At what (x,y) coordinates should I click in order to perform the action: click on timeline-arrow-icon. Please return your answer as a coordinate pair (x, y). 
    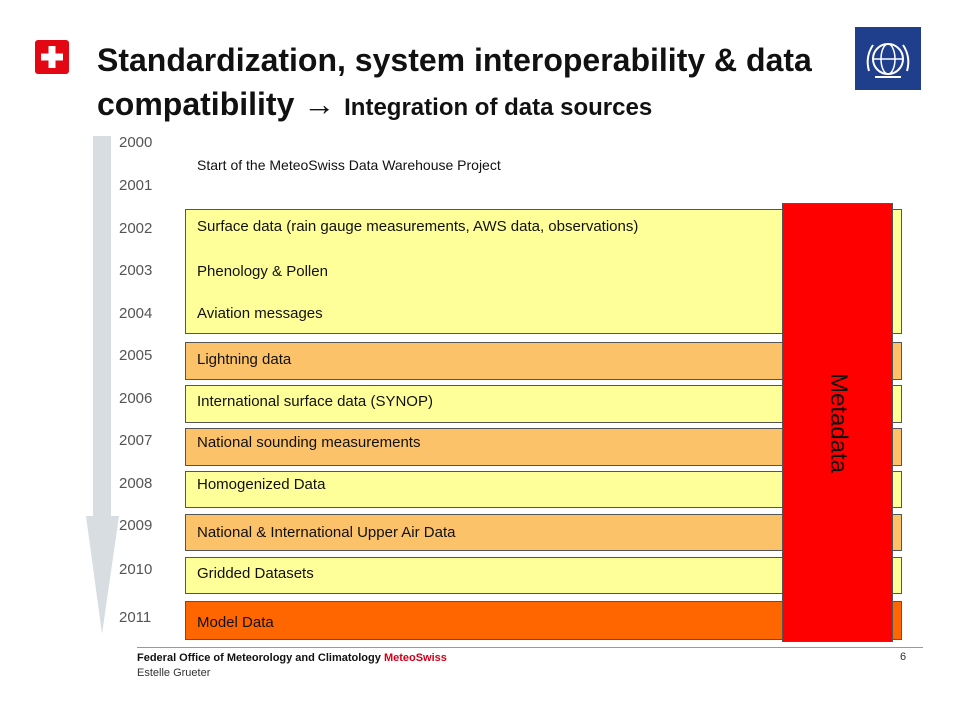
    Looking at the image, I should click on (102, 385).